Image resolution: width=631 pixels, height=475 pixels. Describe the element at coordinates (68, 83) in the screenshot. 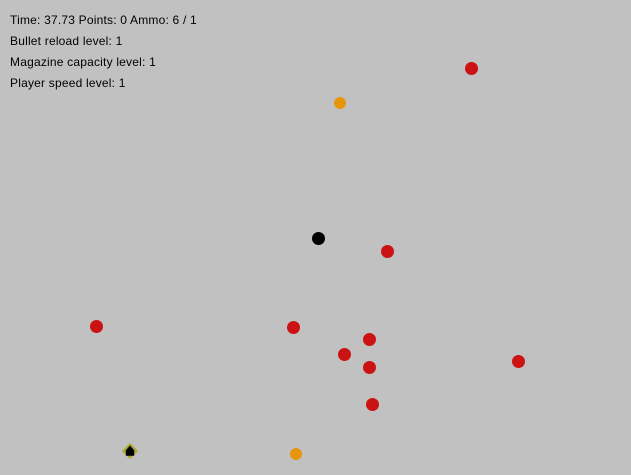

I see `hud-player-speed-level: Player speed level: 1` at that location.